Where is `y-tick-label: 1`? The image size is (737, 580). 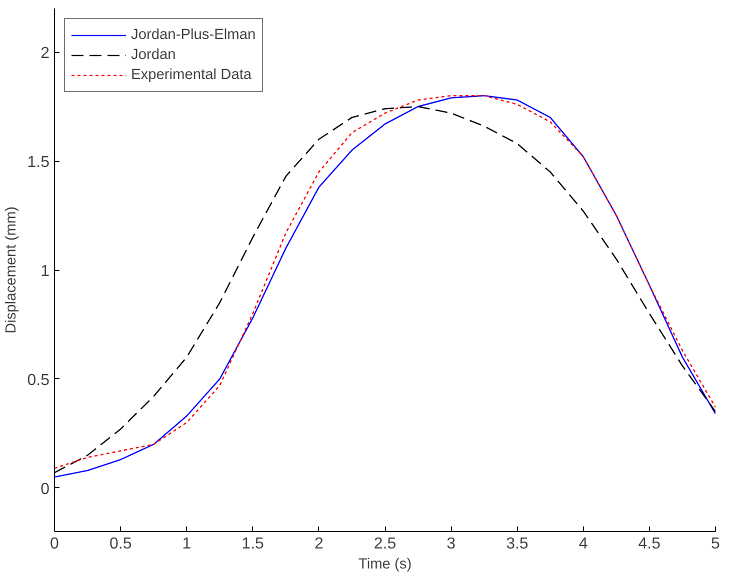
y-tick-label: 1 is located at coordinates (45, 271).